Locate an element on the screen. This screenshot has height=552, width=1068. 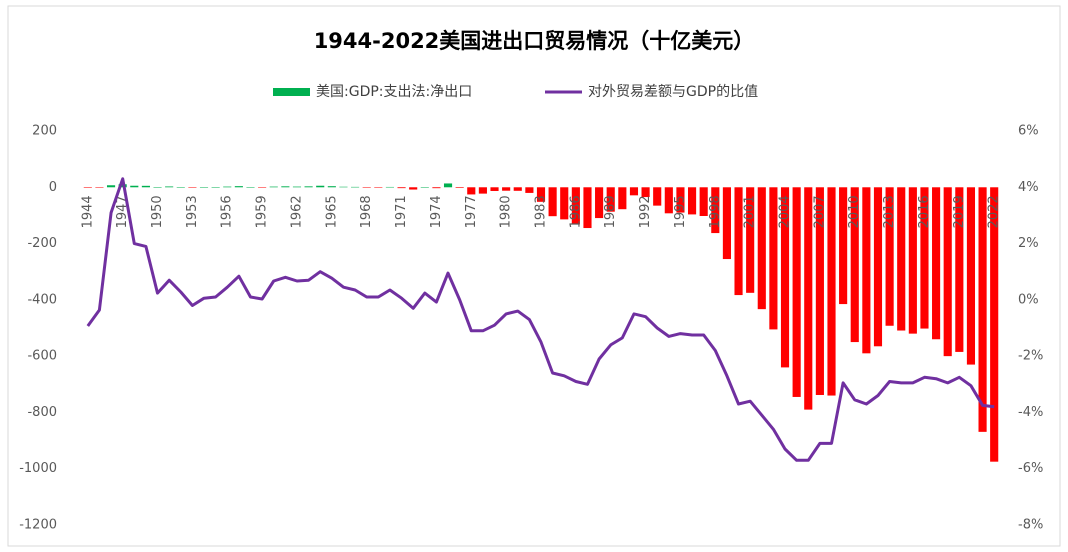
x-tick-label: 2013 is located at coordinates (889, 211).